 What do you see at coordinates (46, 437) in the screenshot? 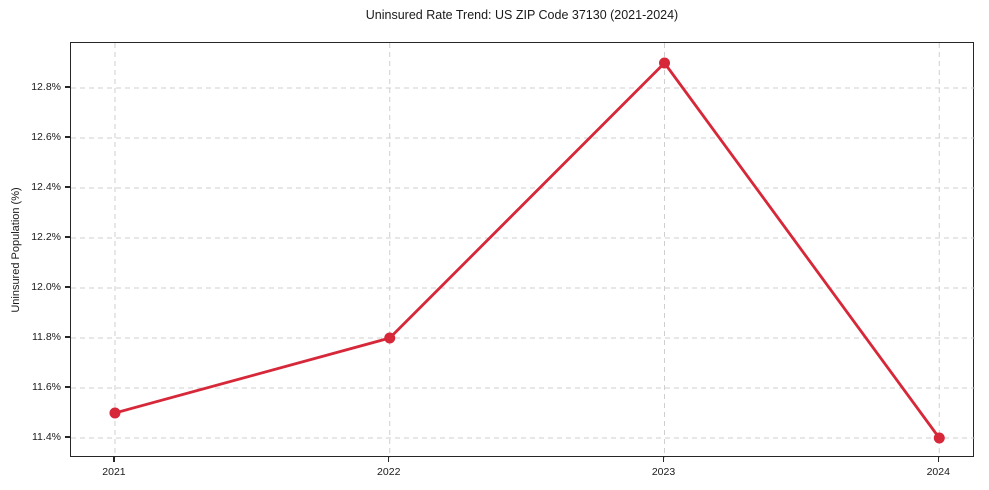
I see `y-tick-label: 11.4%` at bounding box center [46, 437].